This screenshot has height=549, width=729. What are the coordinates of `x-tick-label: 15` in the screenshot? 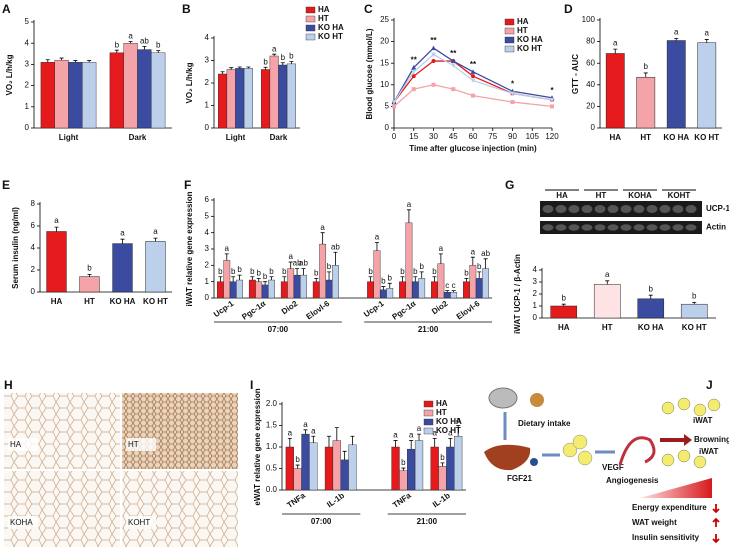 It's located at (413, 136).